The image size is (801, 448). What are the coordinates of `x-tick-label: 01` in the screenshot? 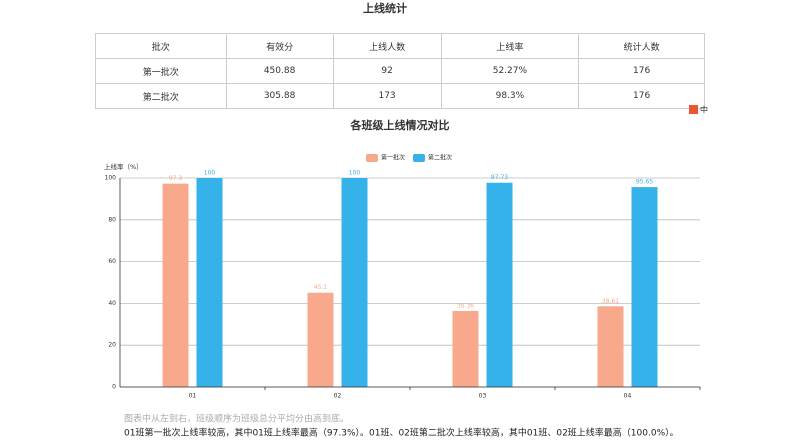 It's located at (193, 396).